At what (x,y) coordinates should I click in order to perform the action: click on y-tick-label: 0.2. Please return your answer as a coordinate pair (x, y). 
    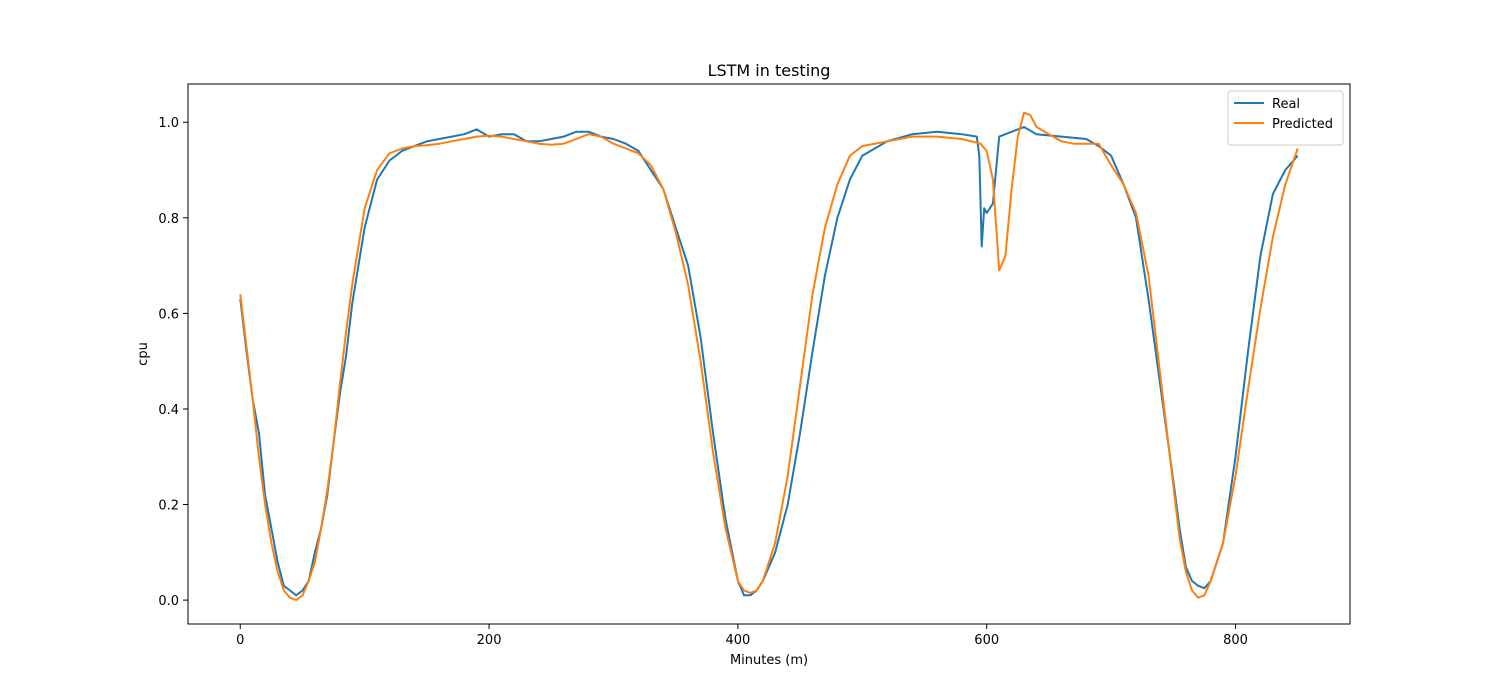
    Looking at the image, I should click on (168, 506).